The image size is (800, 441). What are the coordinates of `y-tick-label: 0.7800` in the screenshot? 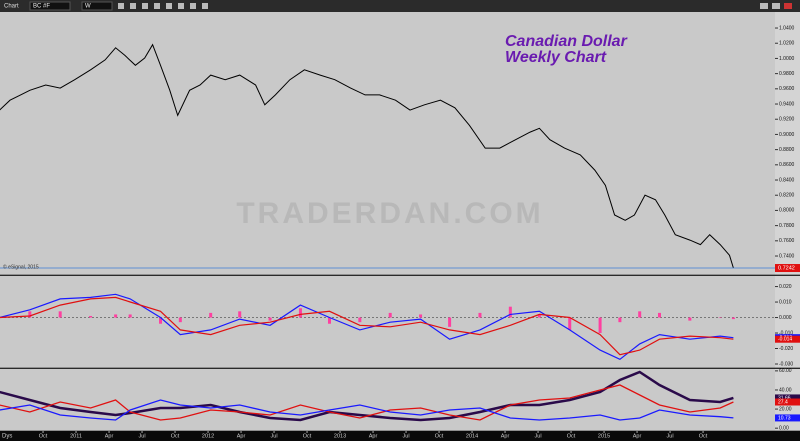 It's located at (787, 226).